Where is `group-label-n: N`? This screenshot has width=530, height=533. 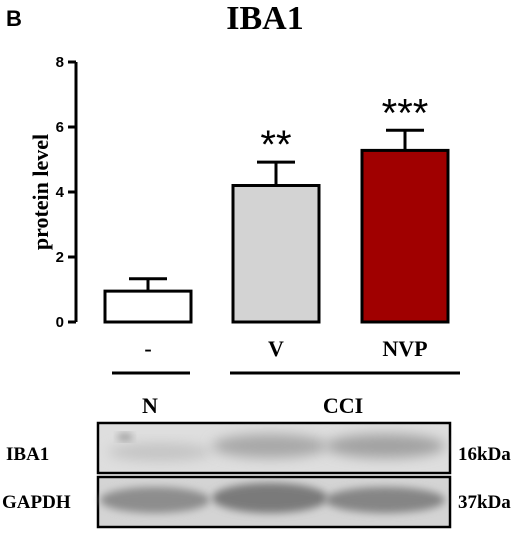
group-label-n: N is located at coordinates (150, 405).